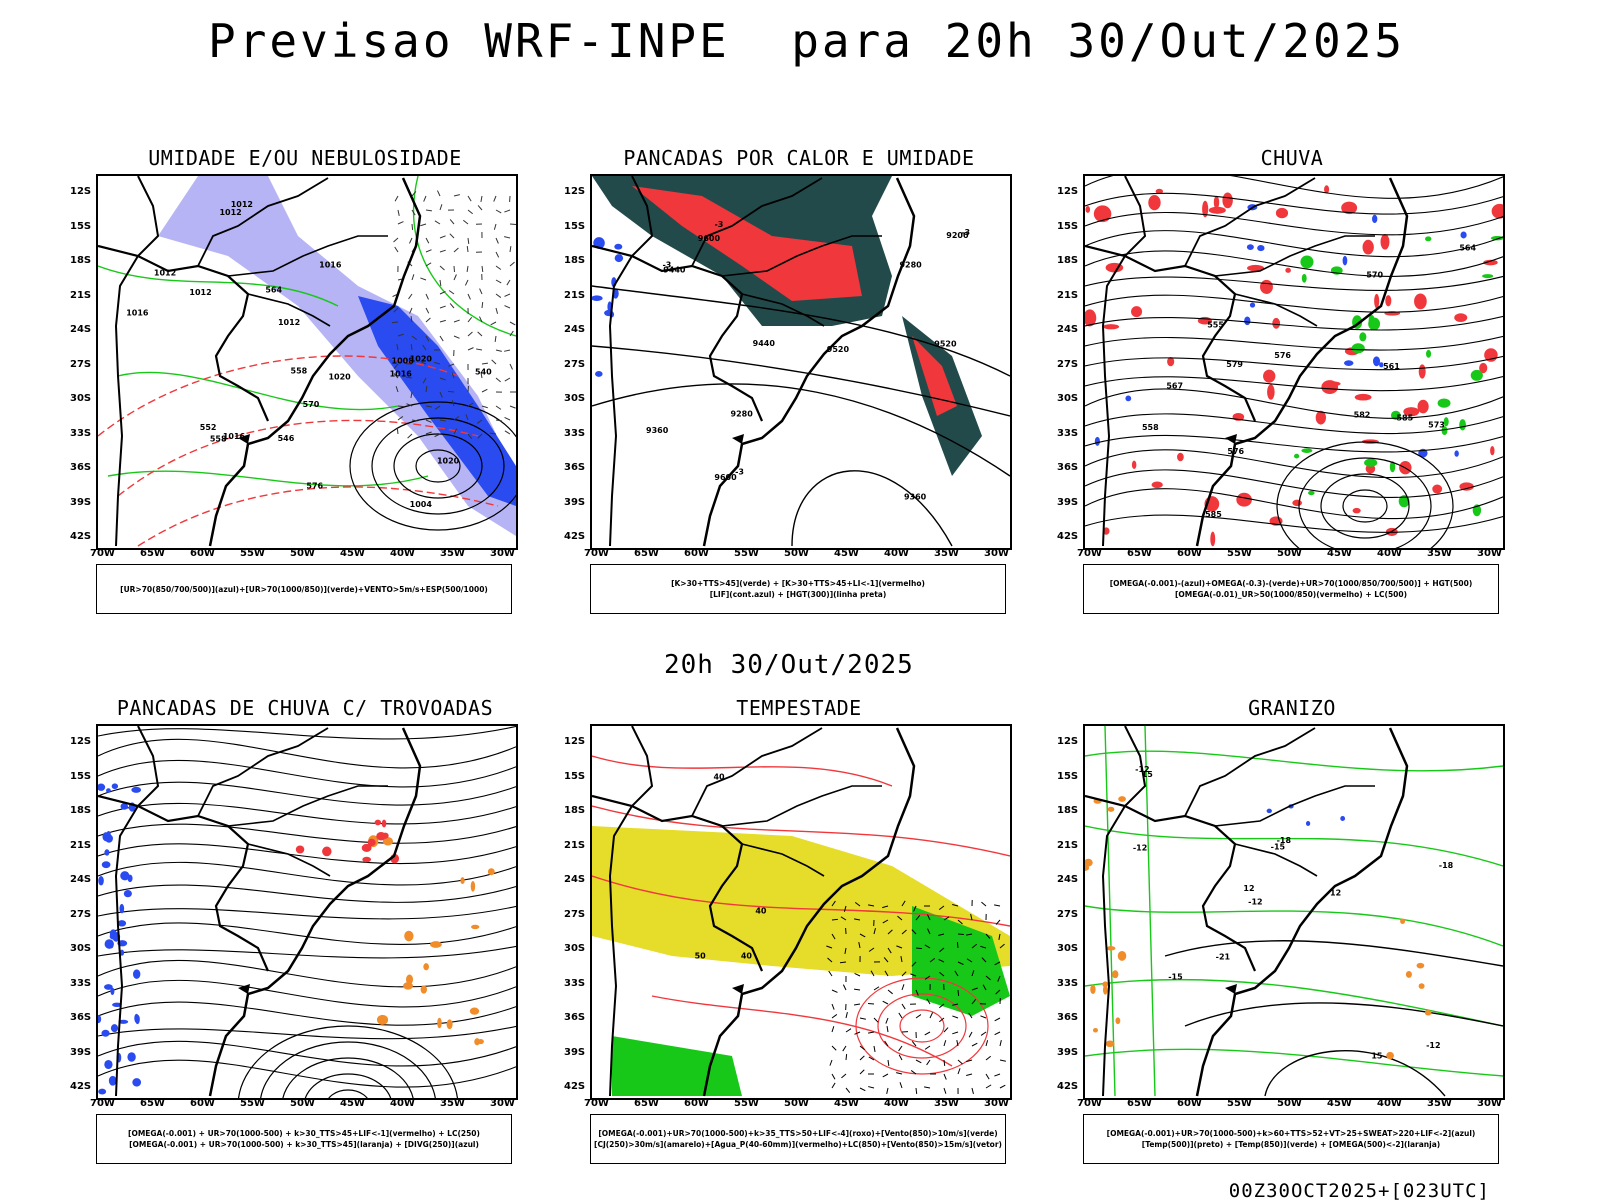 This screenshot has width=1600, height=1202. Describe the element at coordinates (1487, 276) in the screenshot. I see `rain-area-green` at that location.